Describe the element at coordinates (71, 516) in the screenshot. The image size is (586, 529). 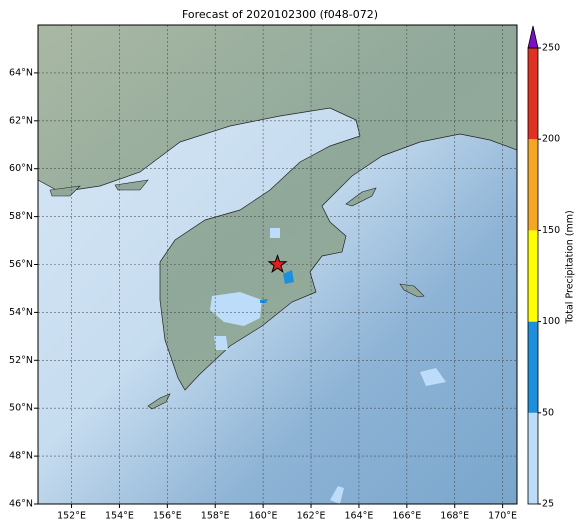
I see `x-tick-label: 152°E` at that location.